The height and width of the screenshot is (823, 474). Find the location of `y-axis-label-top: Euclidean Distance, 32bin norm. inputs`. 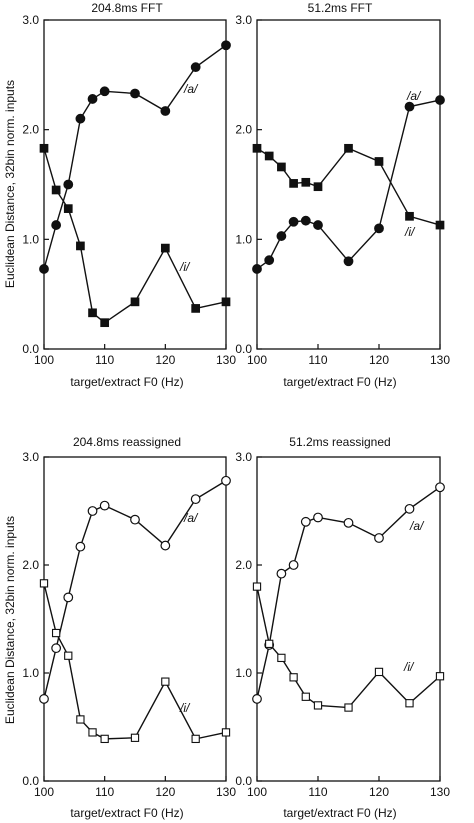

y-axis-label-top: Euclidean Distance, 32bin norm. inputs is located at coordinates (10, 184).